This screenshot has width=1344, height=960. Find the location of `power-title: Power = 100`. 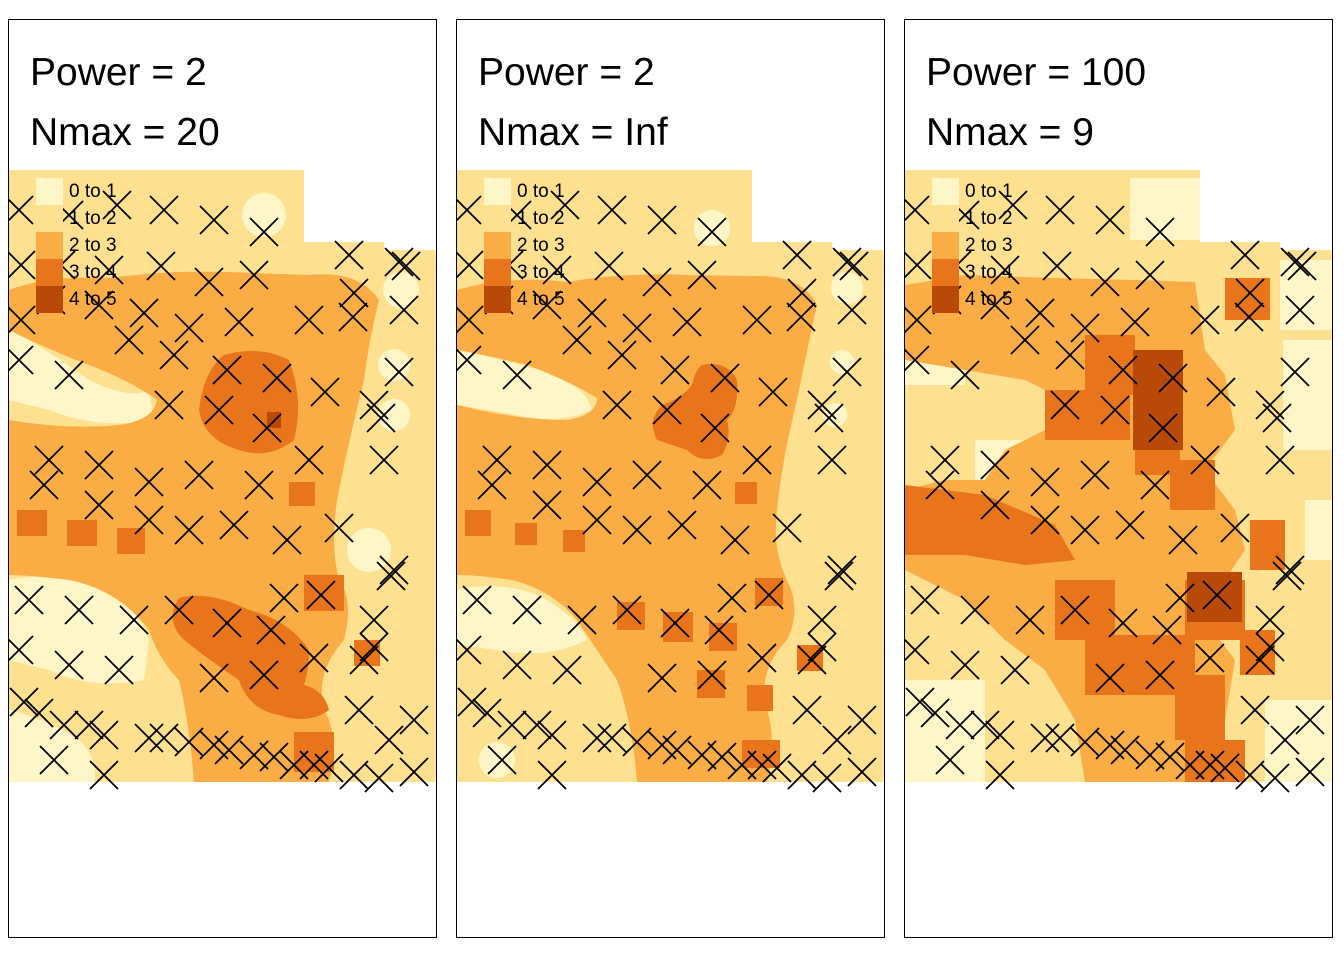

power-title: Power = 100 is located at coordinates (1036, 72).